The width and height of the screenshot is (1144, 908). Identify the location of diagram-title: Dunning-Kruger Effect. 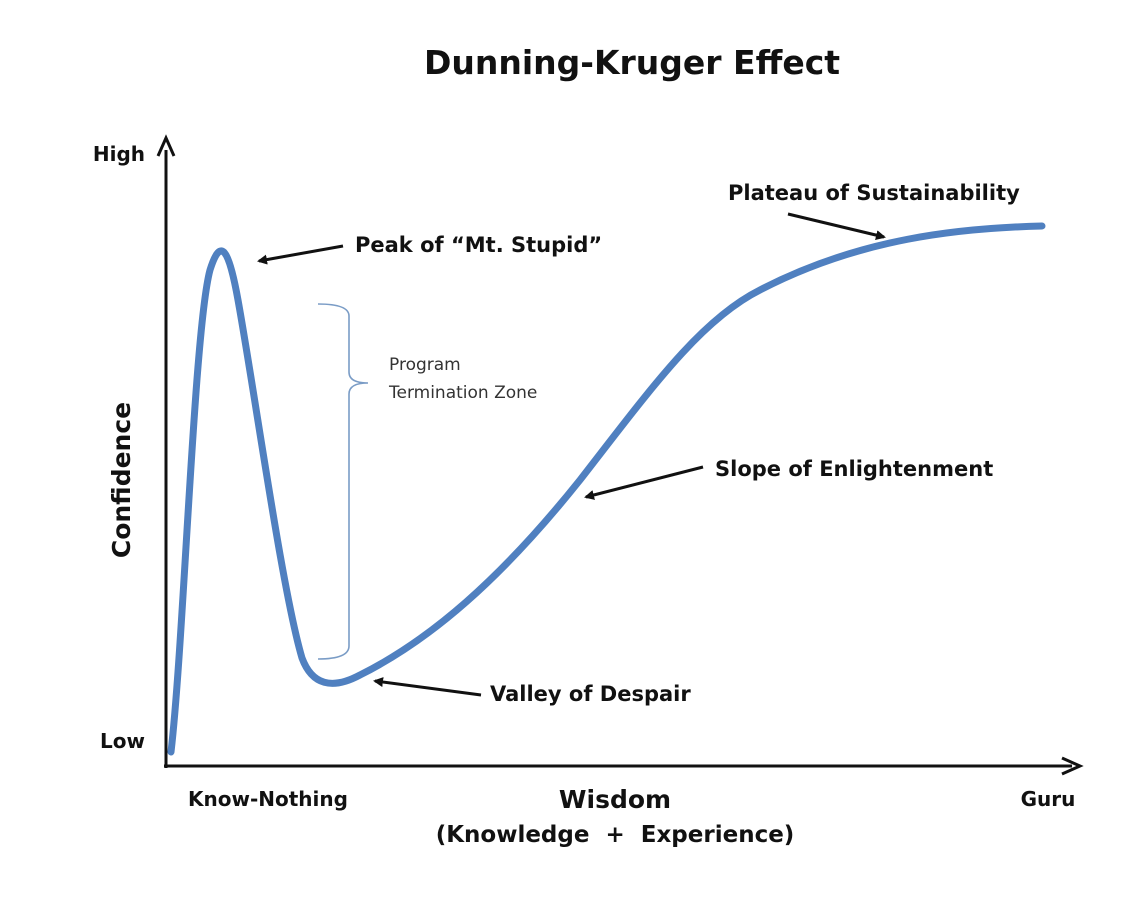
(632, 62).